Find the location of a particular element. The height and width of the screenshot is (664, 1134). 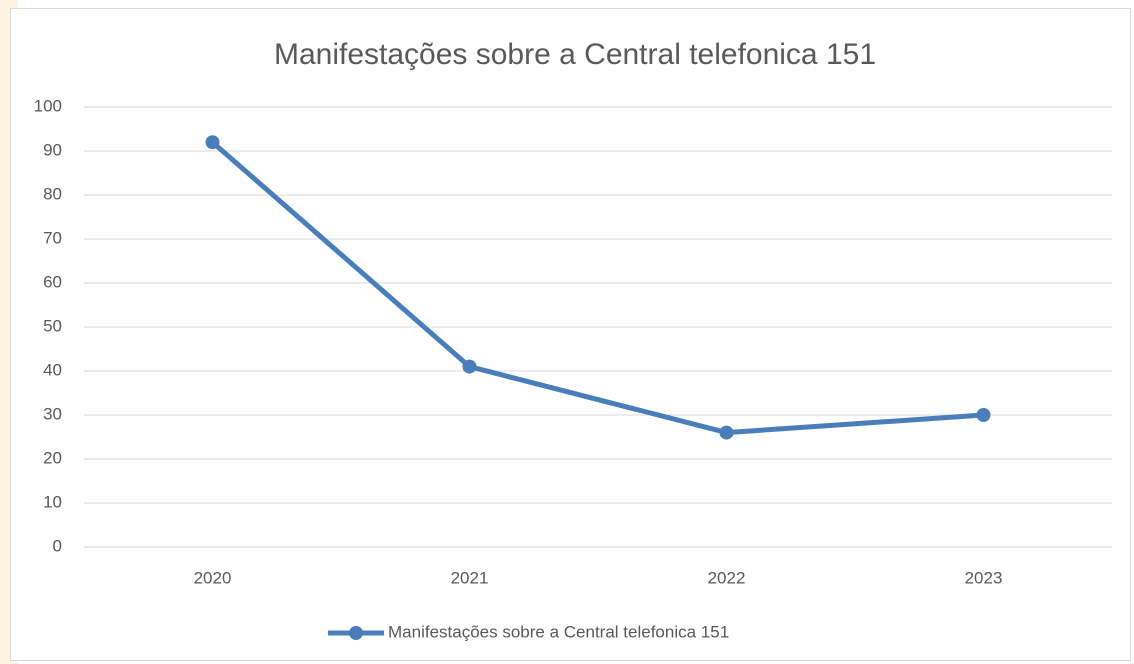

y-tick-label: 60 is located at coordinates (52, 281).